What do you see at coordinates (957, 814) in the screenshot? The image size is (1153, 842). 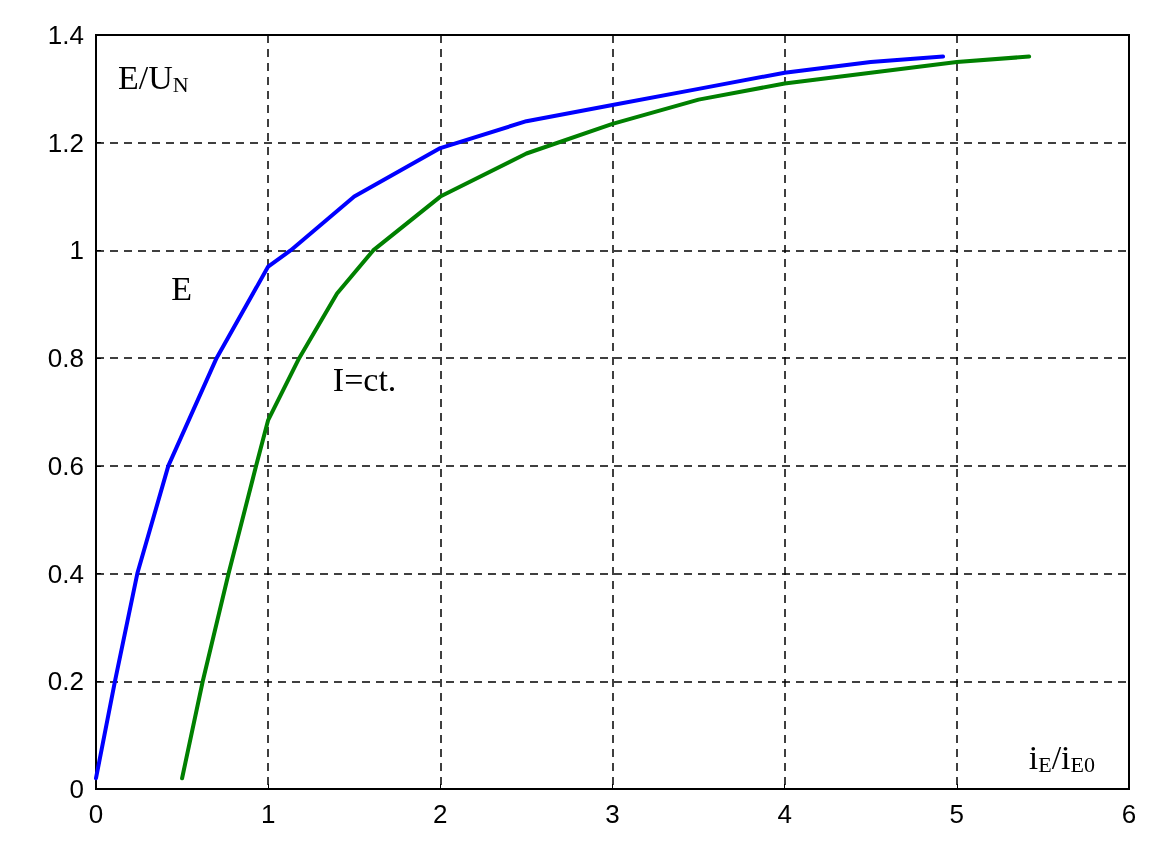 I see `x-tick-label: 5` at bounding box center [957, 814].